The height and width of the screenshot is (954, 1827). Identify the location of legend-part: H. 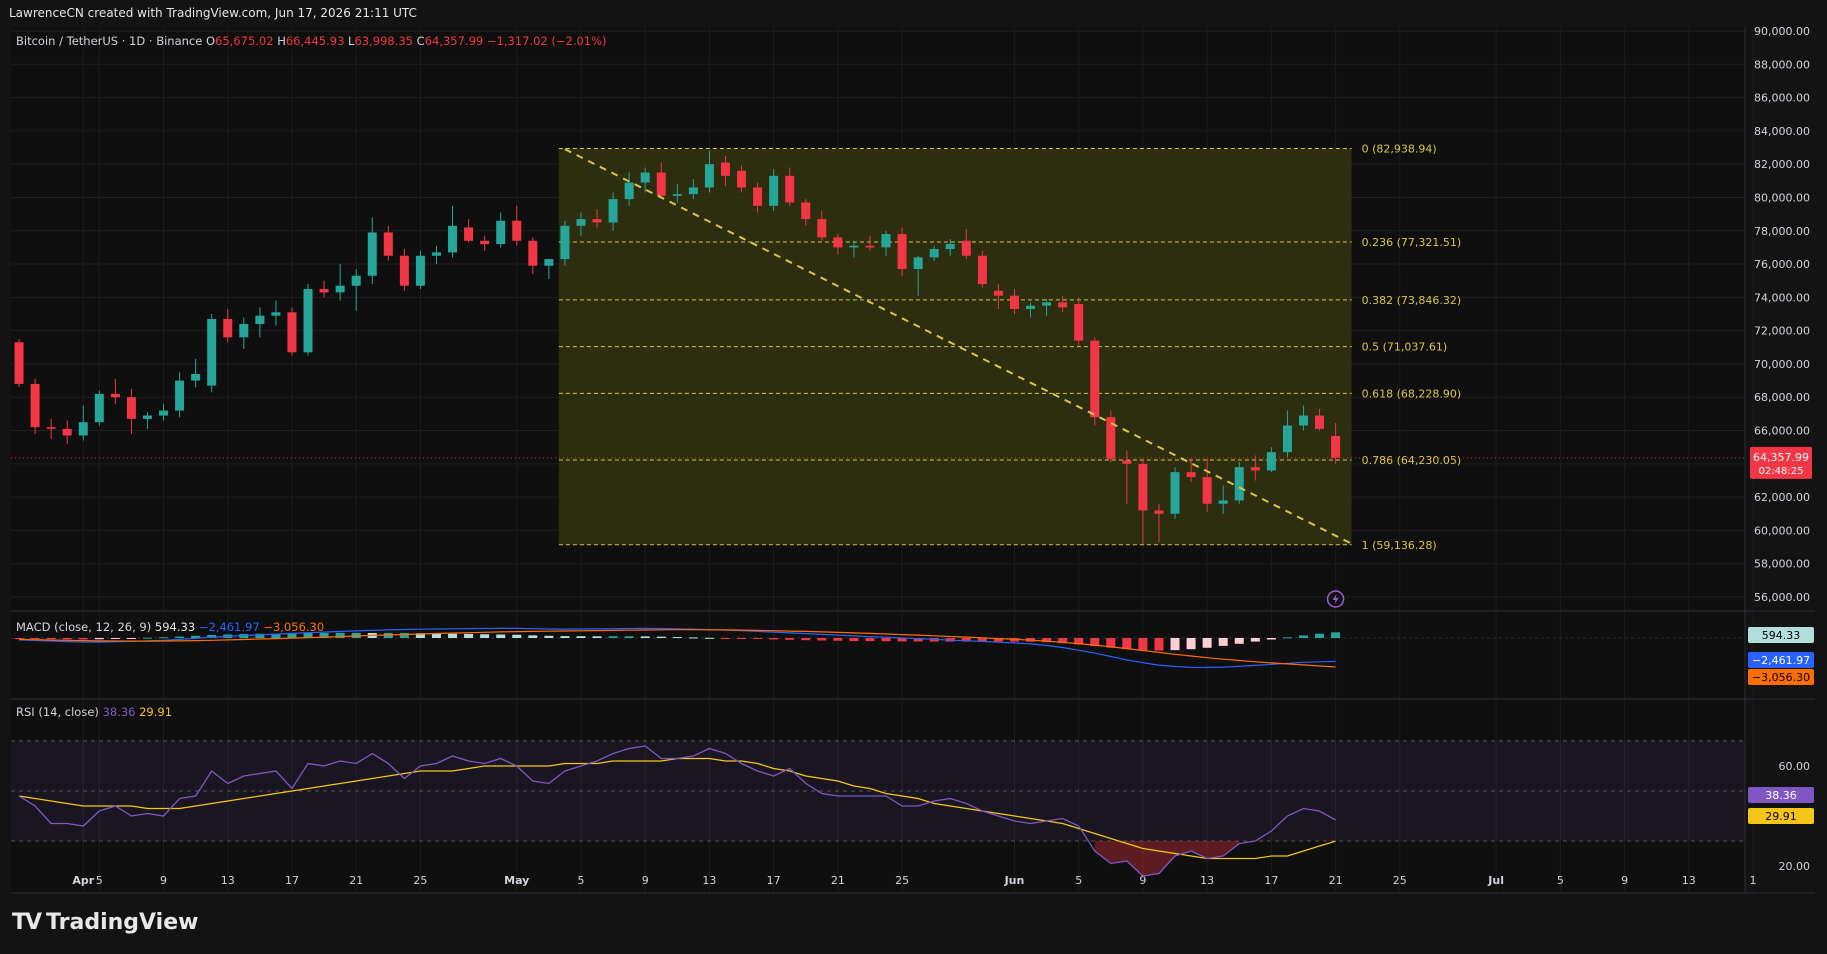
(281, 41).